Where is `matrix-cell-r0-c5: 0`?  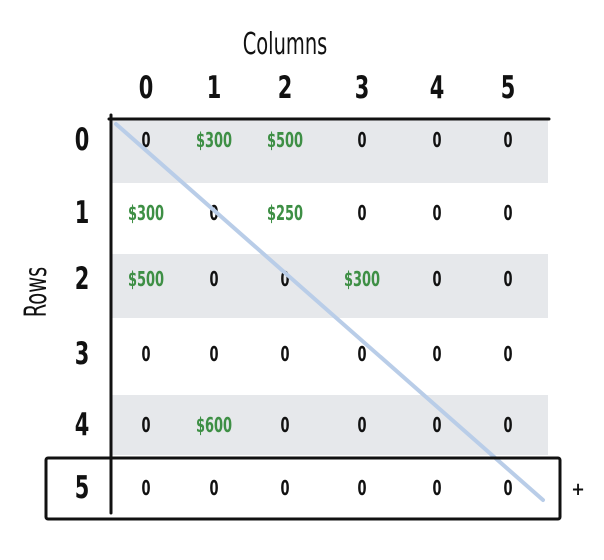 matrix-cell-r0-c5: 0 is located at coordinates (508, 140).